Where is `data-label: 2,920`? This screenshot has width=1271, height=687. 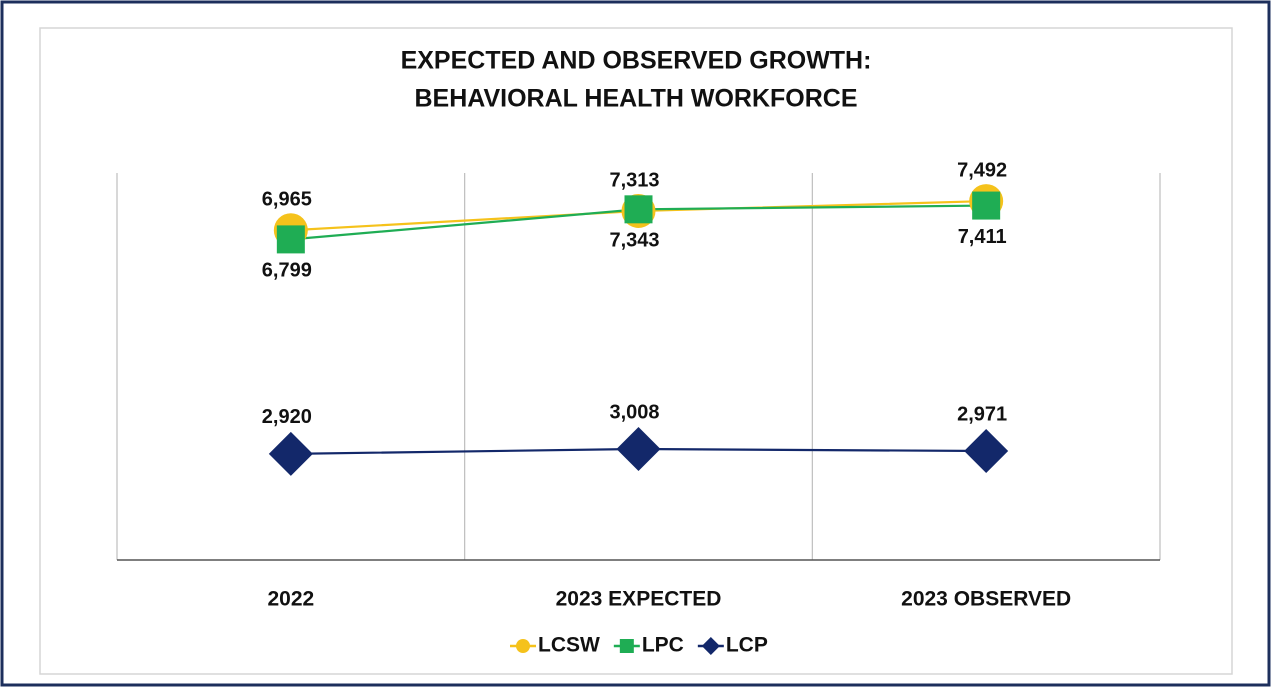
data-label: 2,920 is located at coordinates (287, 417).